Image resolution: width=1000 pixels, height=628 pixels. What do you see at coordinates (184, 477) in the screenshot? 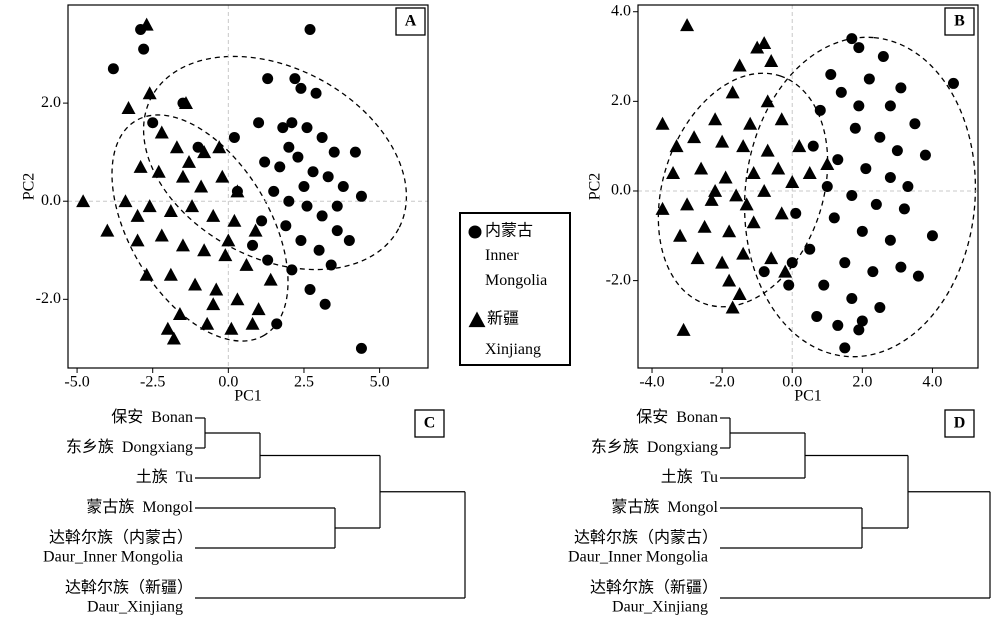
I see `leaf-label-en: Tu` at bounding box center [184, 477].